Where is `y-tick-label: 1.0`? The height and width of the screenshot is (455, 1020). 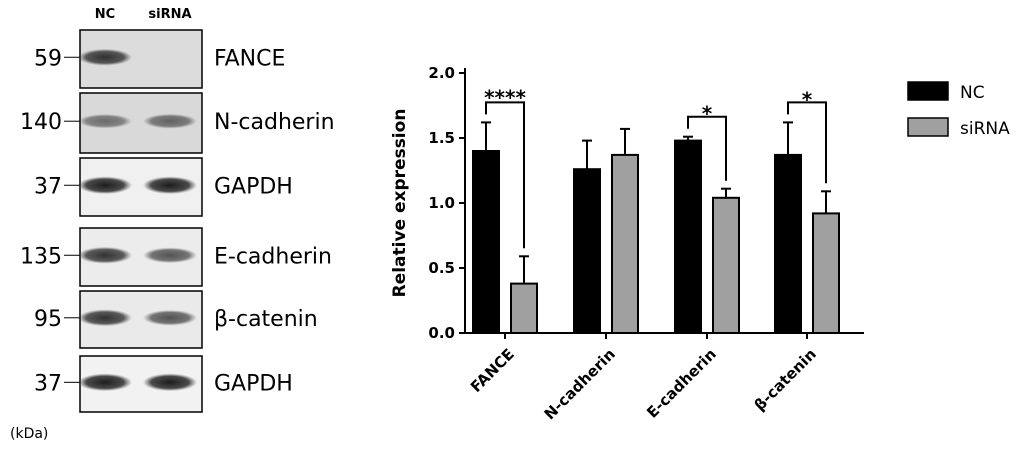
y-tick-label: 1.0 is located at coordinates (441, 203).